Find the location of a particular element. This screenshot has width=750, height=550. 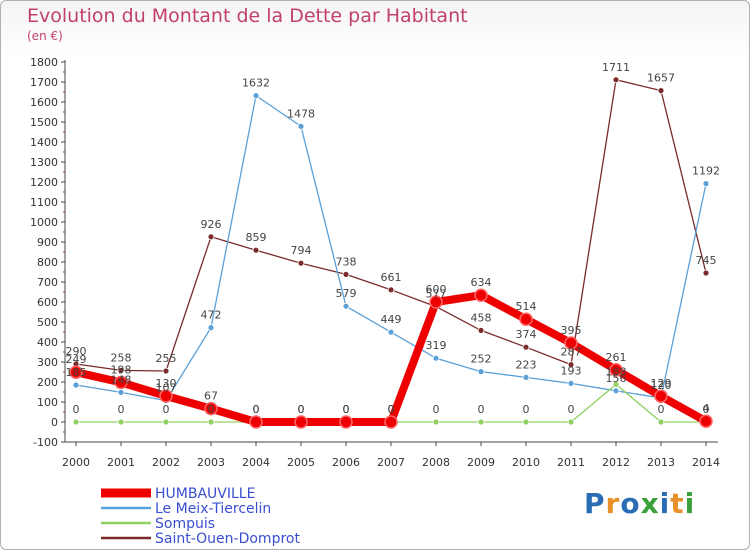

proxiti-logo: Proxiti is located at coordinates (639, 503).